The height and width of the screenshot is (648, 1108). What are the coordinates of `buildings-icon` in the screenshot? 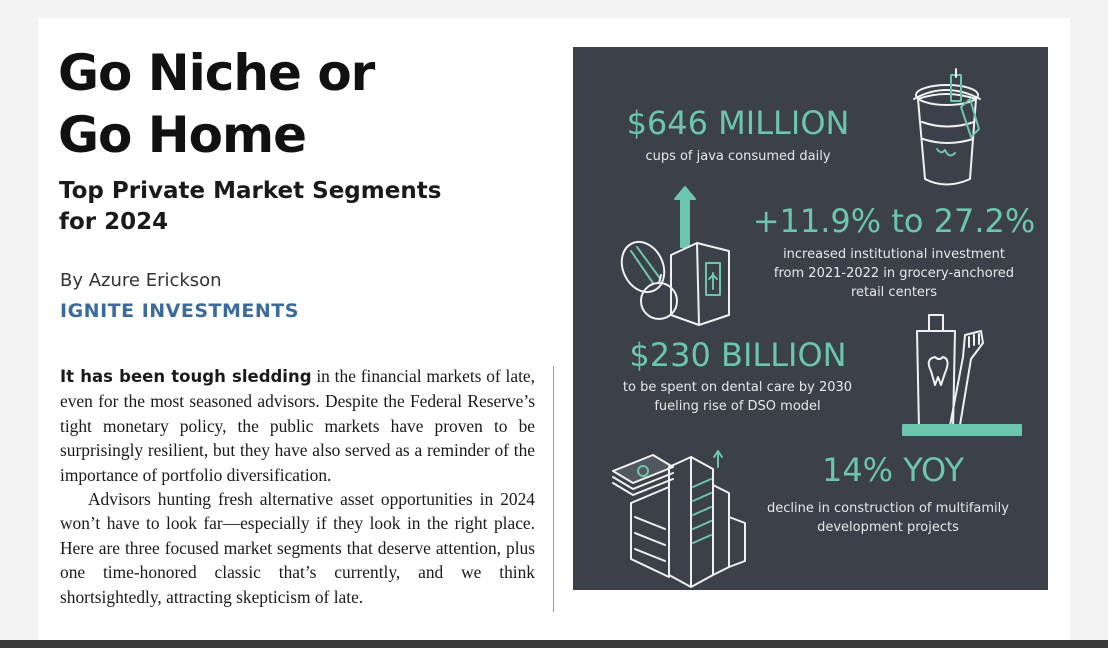 It's located at (679, 519).